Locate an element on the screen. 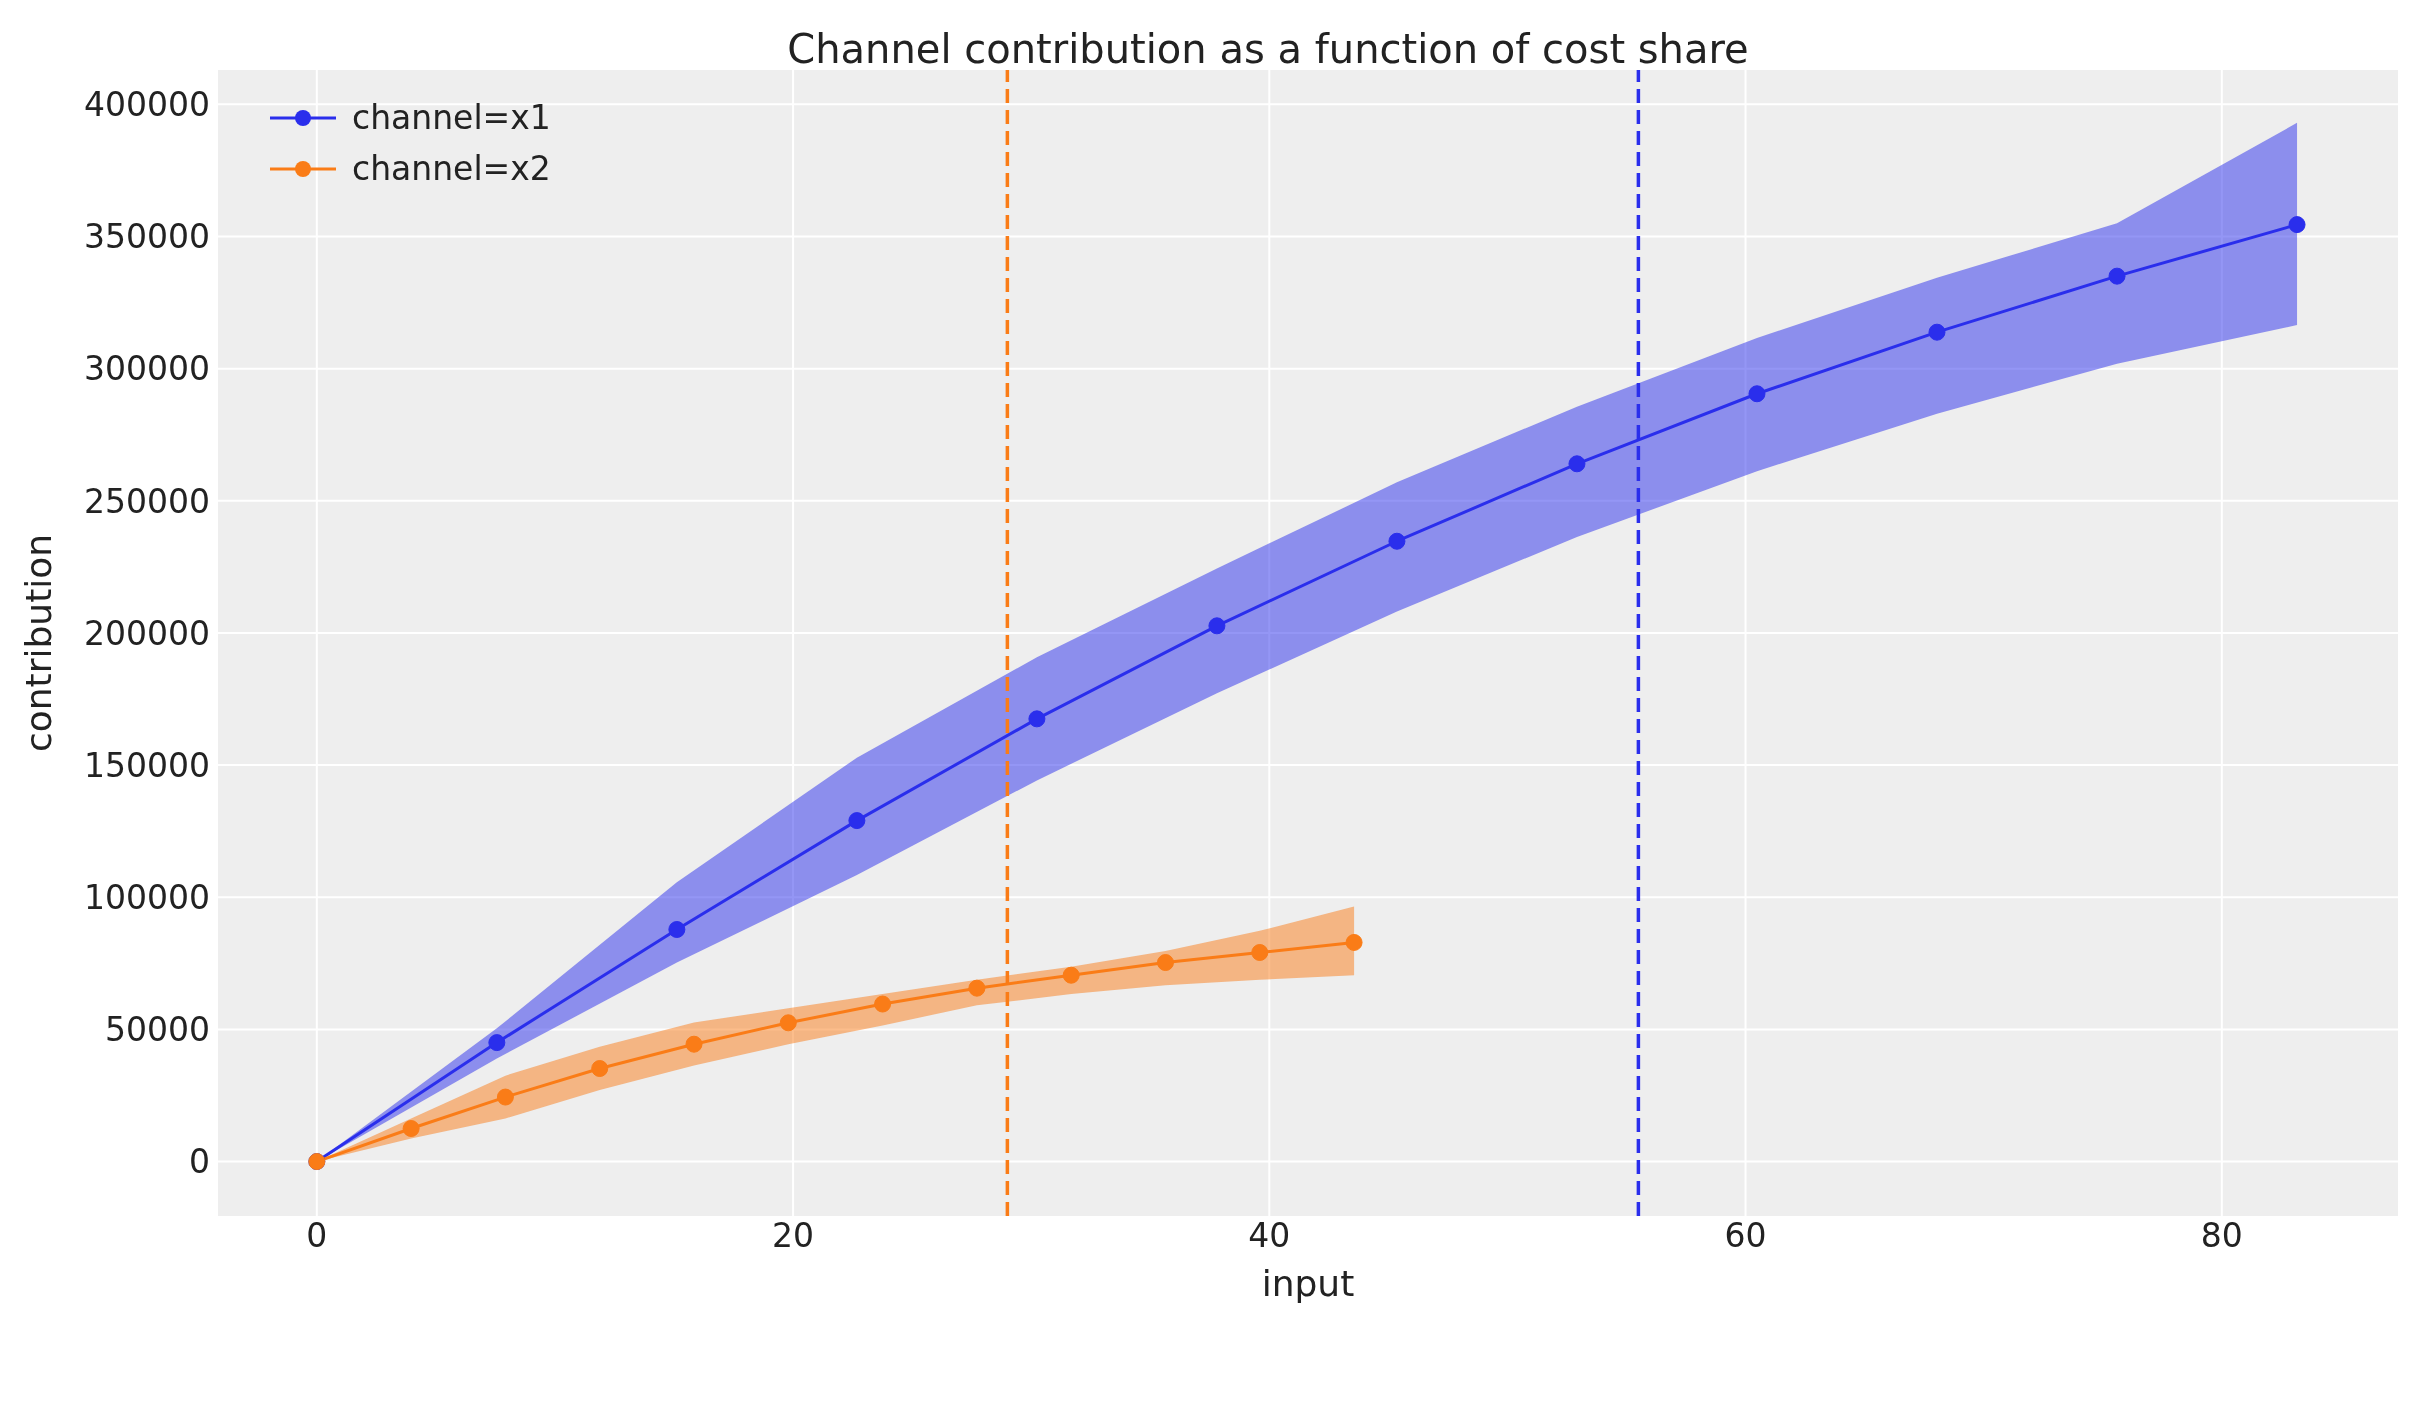 The width and height of the screenshot is (2423, 1423). chart-title: Channel contribution as a function of cost share is located at coordinates (1268, 49).